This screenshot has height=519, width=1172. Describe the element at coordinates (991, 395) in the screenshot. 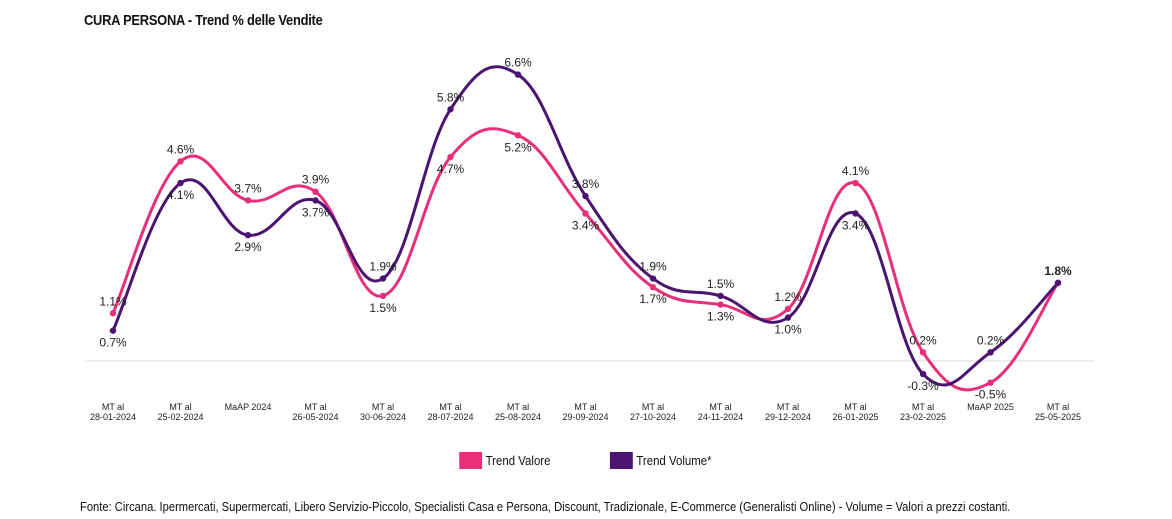

I see `data-label-0-13: -0.5%` at that location.